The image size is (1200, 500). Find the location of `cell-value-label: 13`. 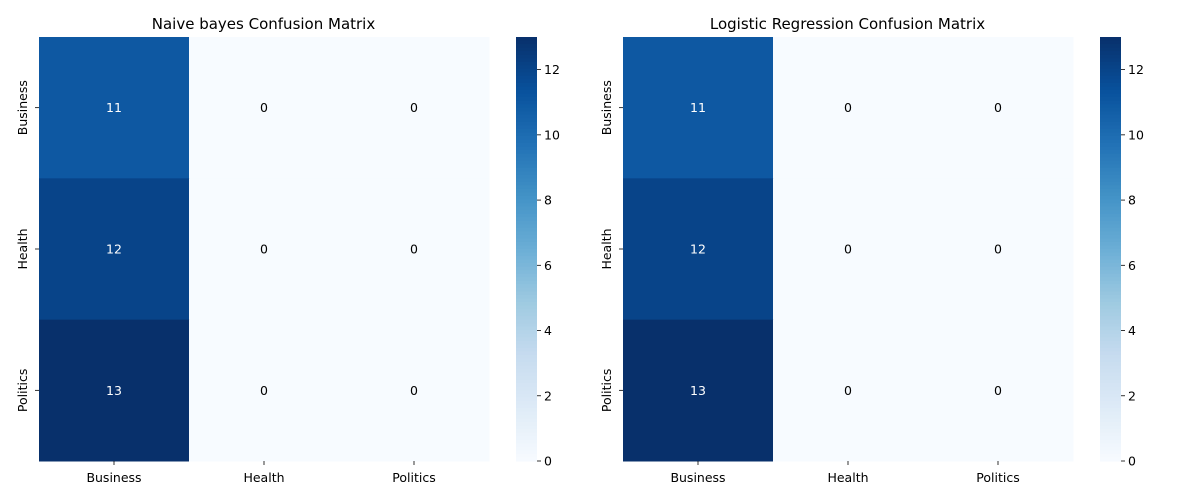

cell-value-label: 13 is located at coordinates (698, 390).